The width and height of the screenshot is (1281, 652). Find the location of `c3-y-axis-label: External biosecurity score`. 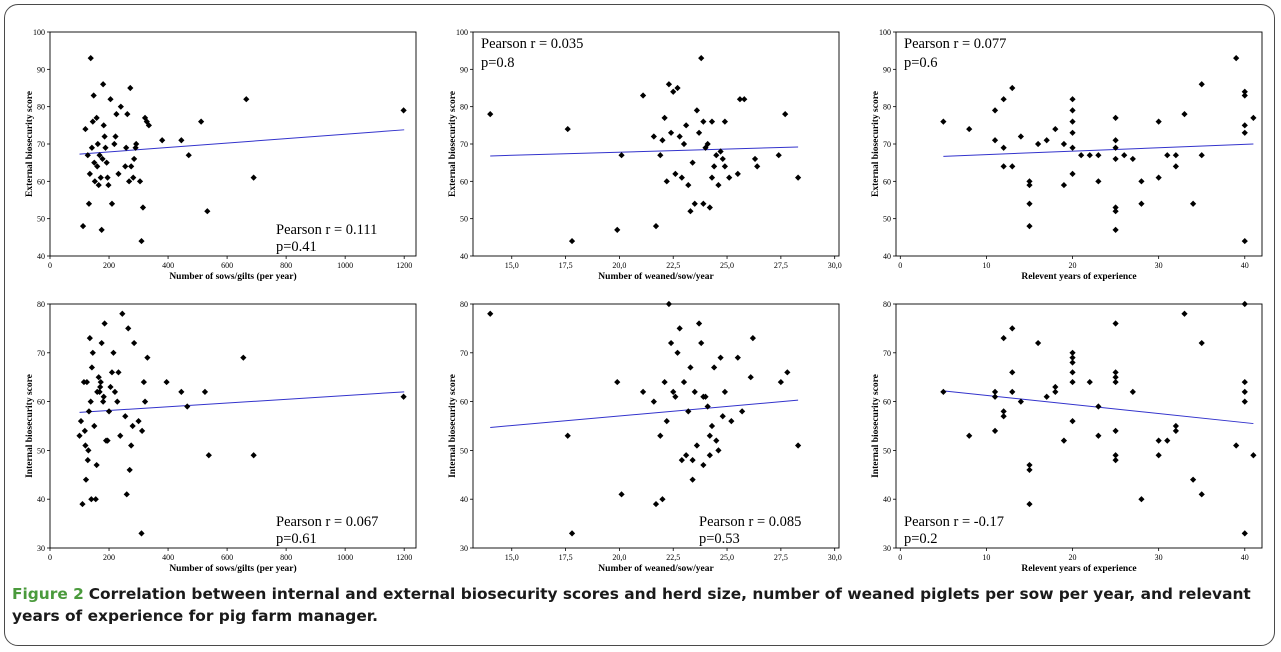

c3-y-axis-label: External biosecurity score is located at coordinates (876, 144).